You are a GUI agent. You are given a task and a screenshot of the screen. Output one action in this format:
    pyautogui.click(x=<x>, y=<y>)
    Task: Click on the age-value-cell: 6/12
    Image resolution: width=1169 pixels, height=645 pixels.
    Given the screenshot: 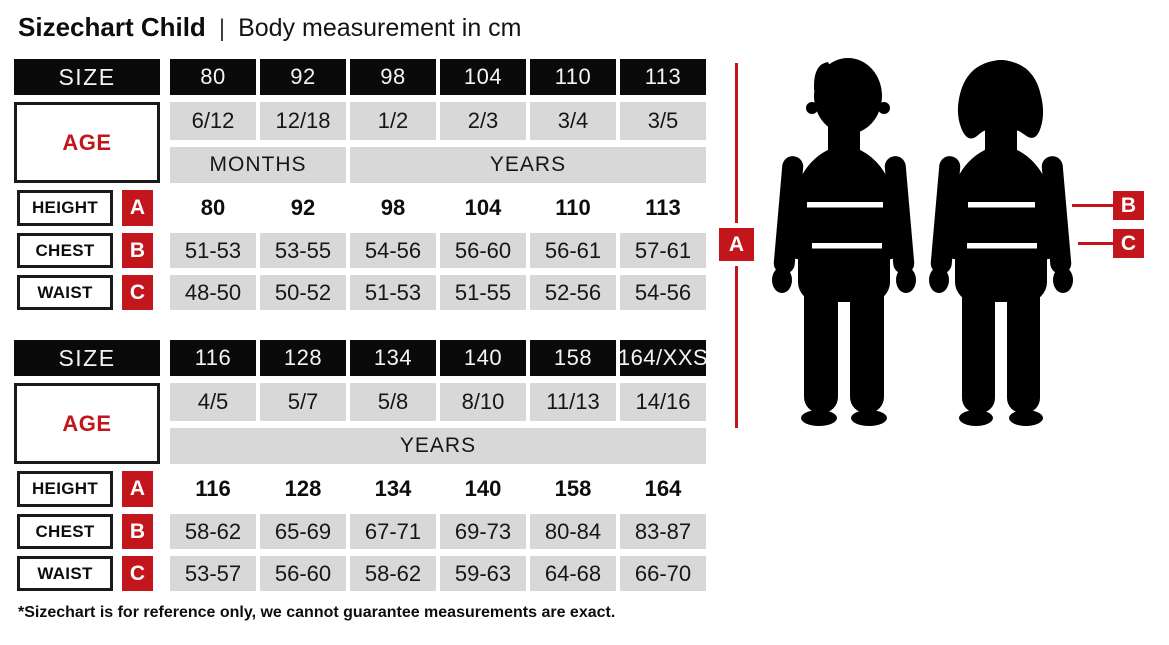 What is the action you would take?
    pyautogui.click(x=213, y=121)
    